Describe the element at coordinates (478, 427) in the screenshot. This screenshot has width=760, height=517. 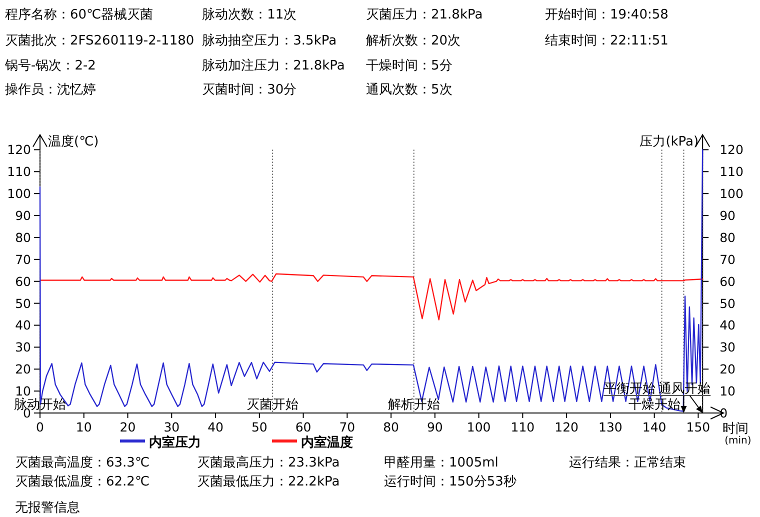
I see `x-tick-label: 100` at that location.